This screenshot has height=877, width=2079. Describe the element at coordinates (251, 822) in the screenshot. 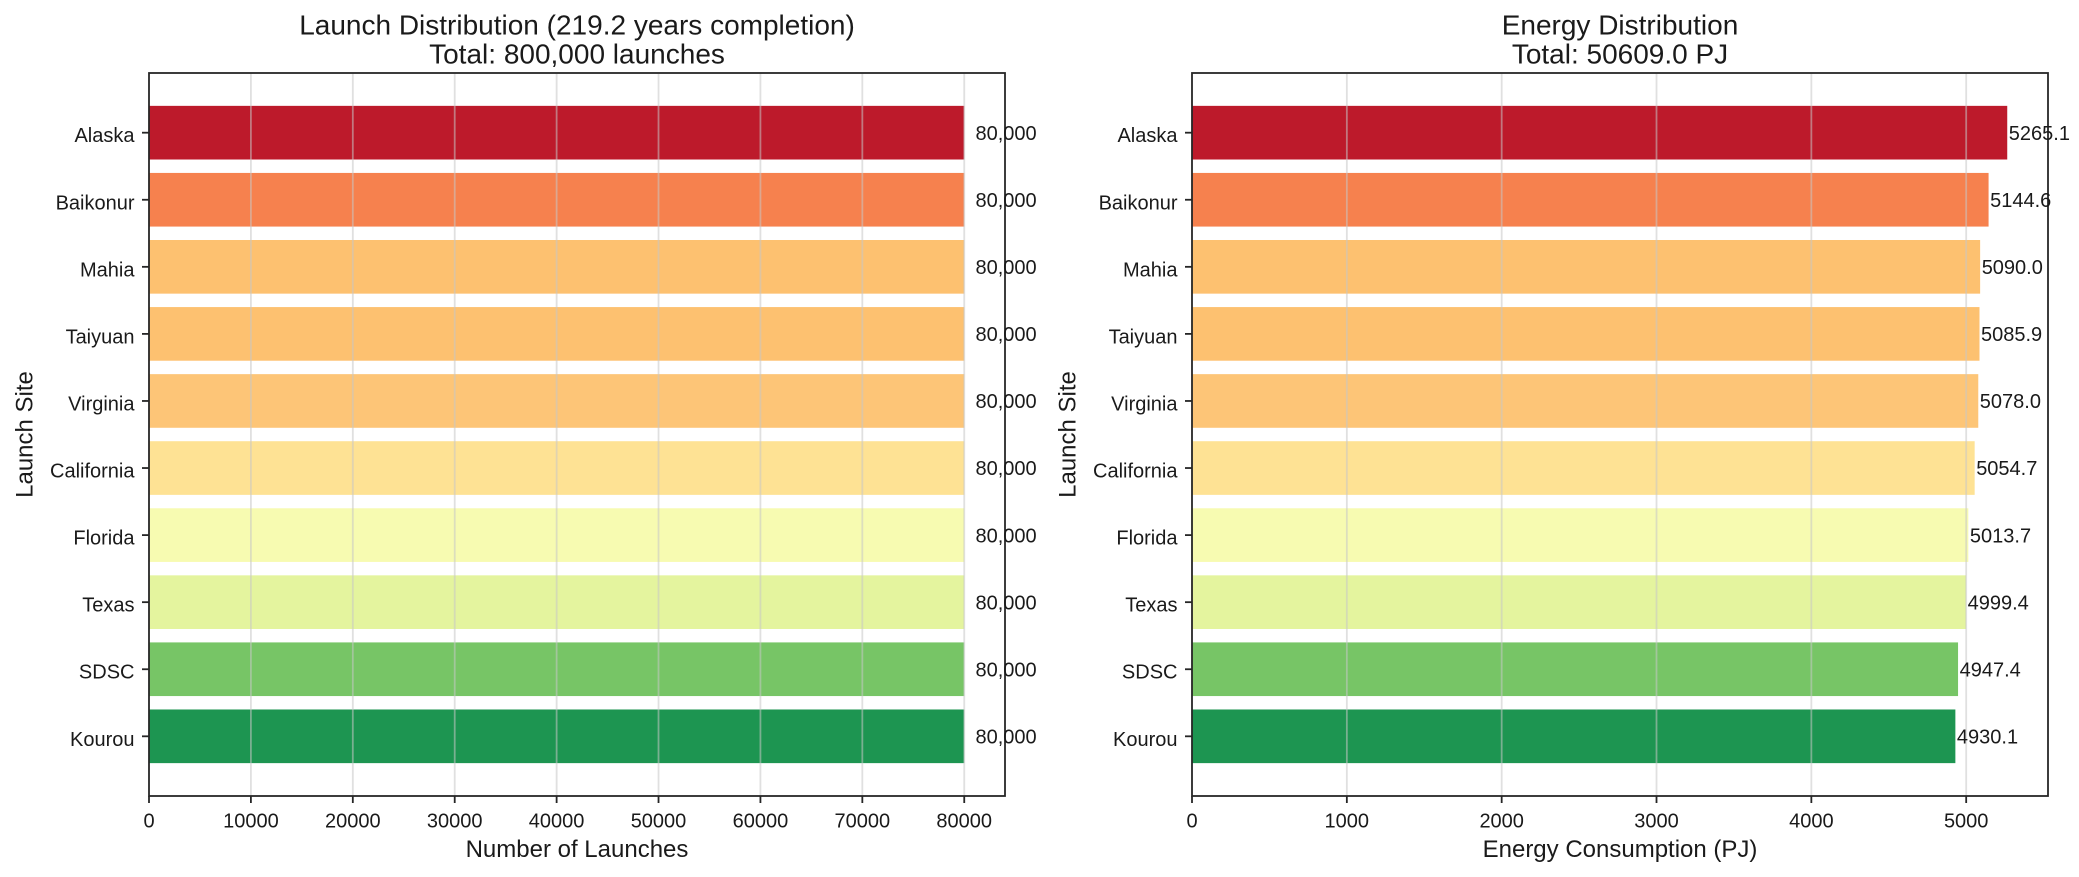

I see `svg-text: 10000` at that location.